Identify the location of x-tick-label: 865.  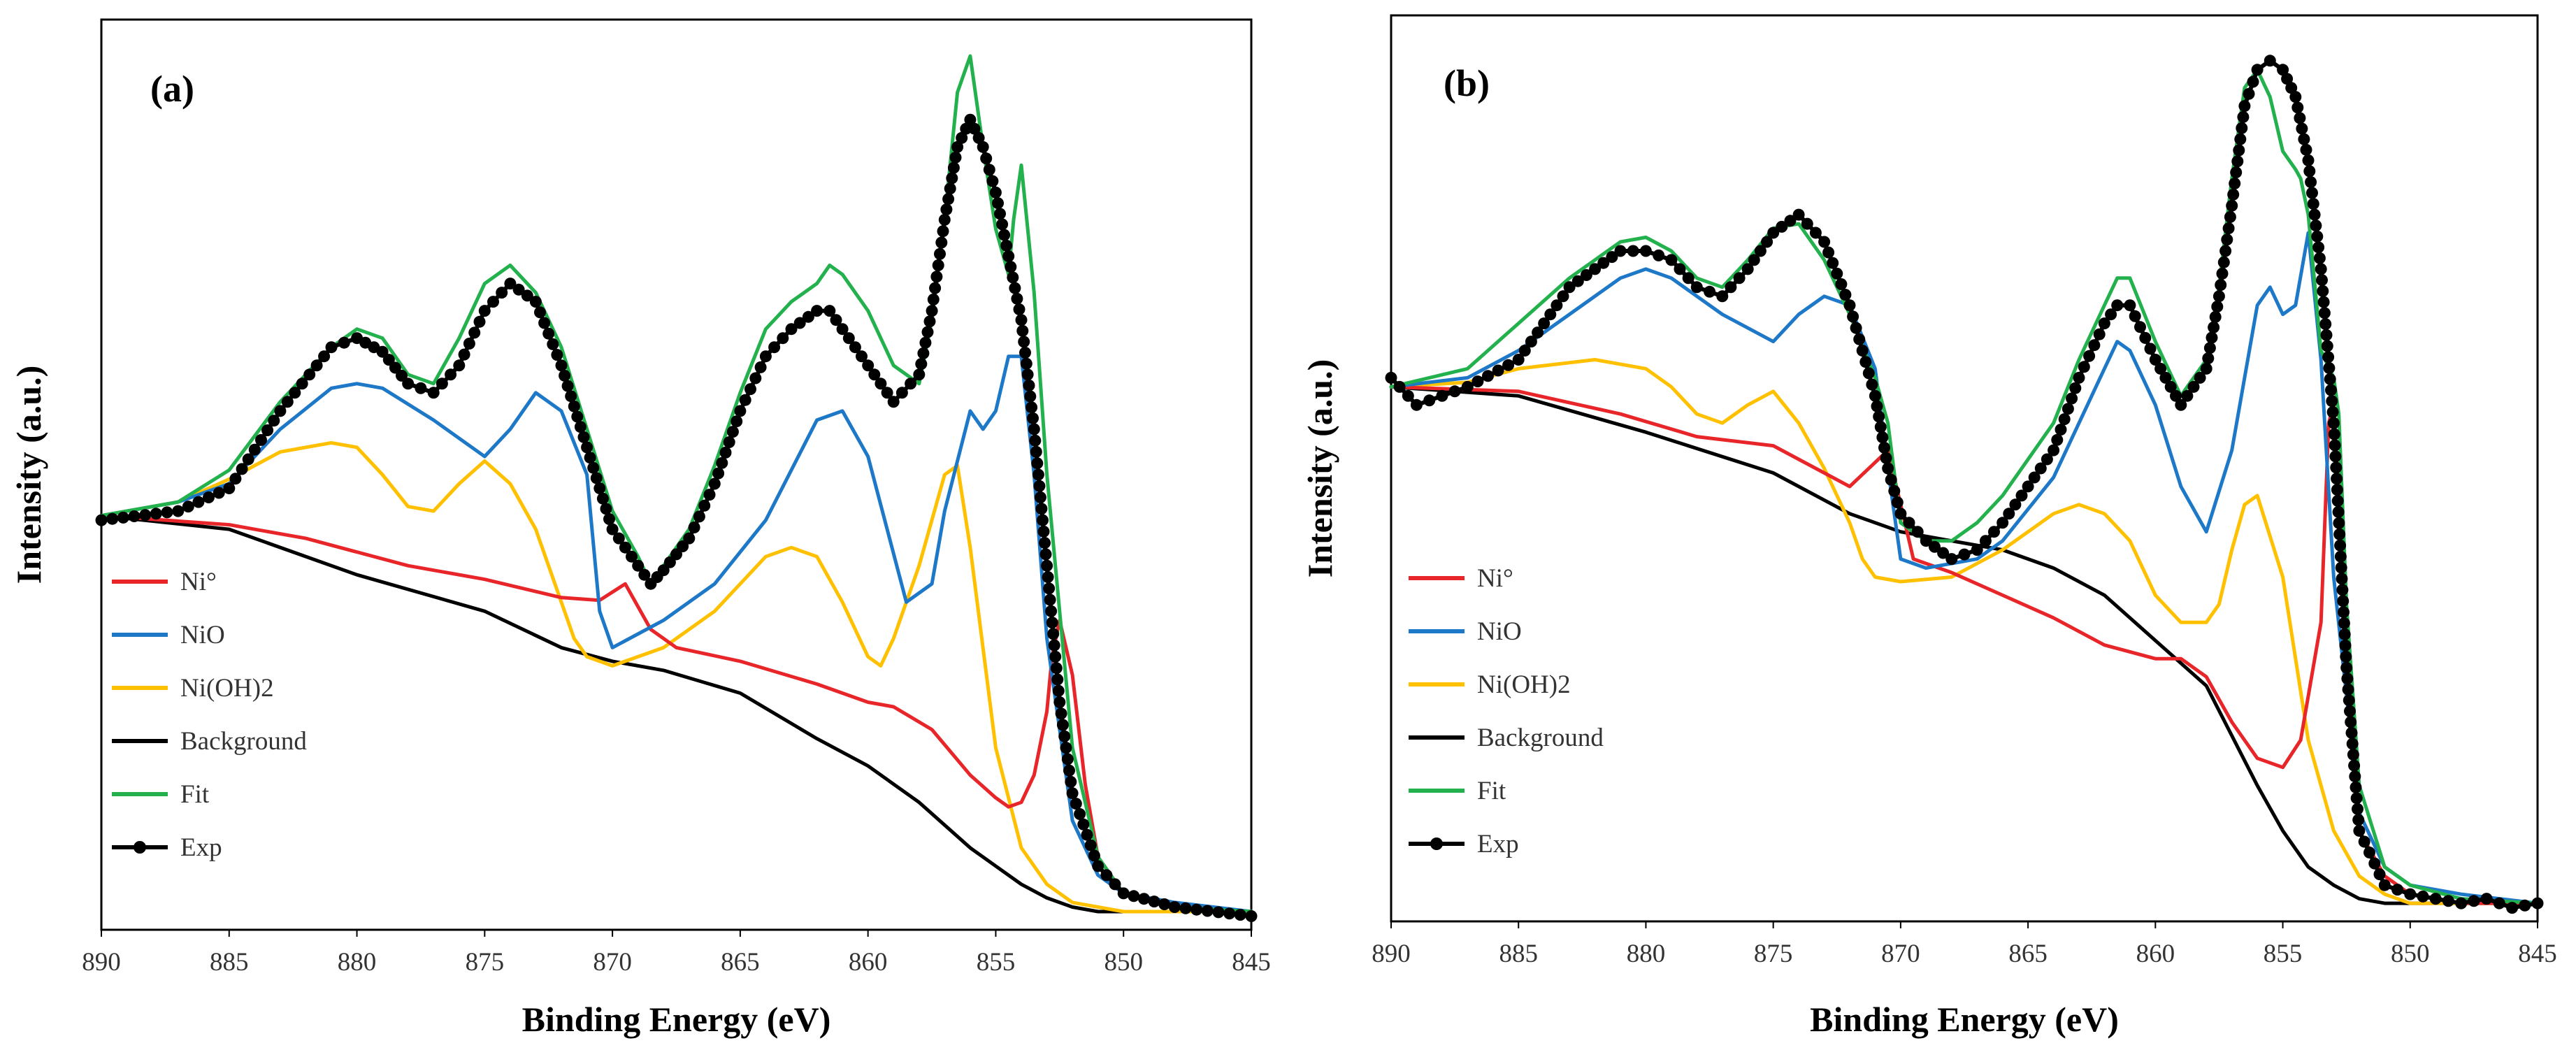
(740, 963).